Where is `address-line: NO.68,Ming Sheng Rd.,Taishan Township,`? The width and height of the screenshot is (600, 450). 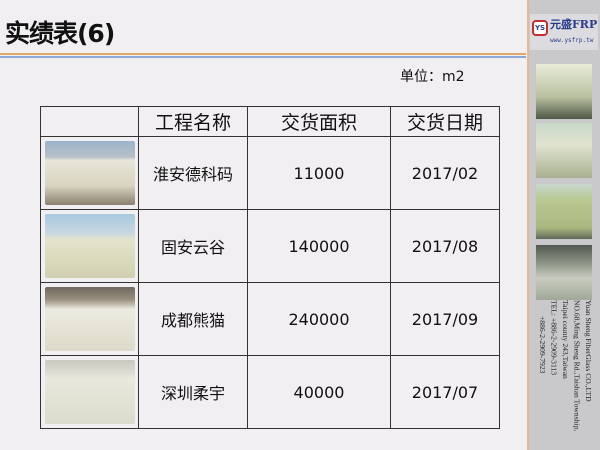 address-line: NO.68,Ming Sheng Rd.,Taishan Township, is located at coordinates (577, 366).